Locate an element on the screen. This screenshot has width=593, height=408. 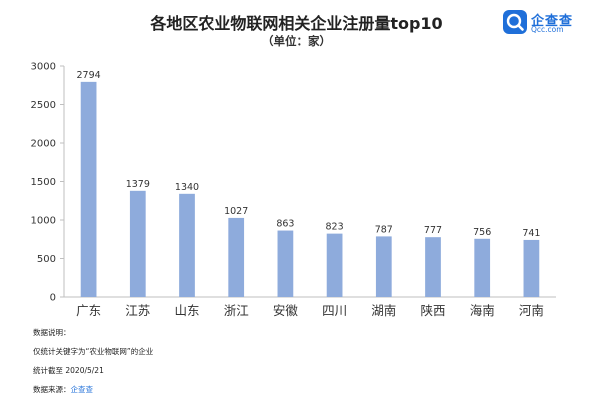
x-tick-label: 河南 is located at coordinates (531, 310).